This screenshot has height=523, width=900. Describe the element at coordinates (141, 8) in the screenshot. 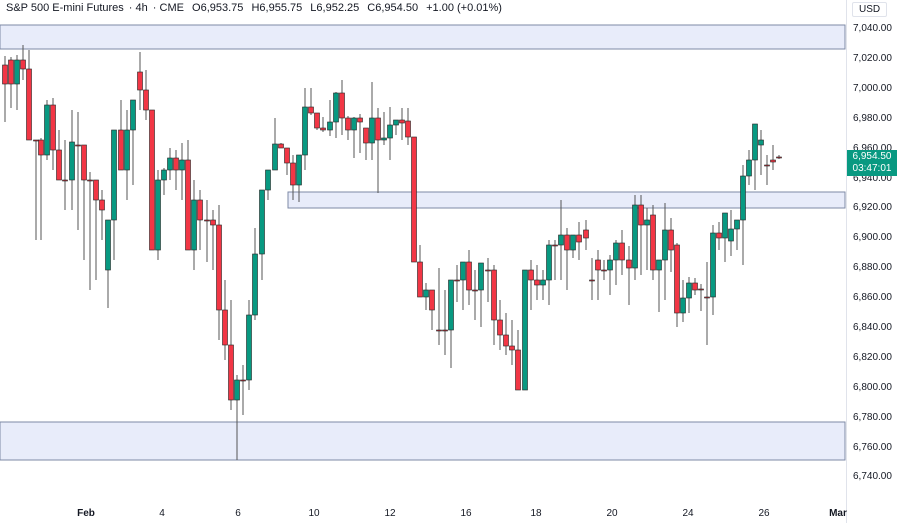

I see `interval: 4h` at that location.